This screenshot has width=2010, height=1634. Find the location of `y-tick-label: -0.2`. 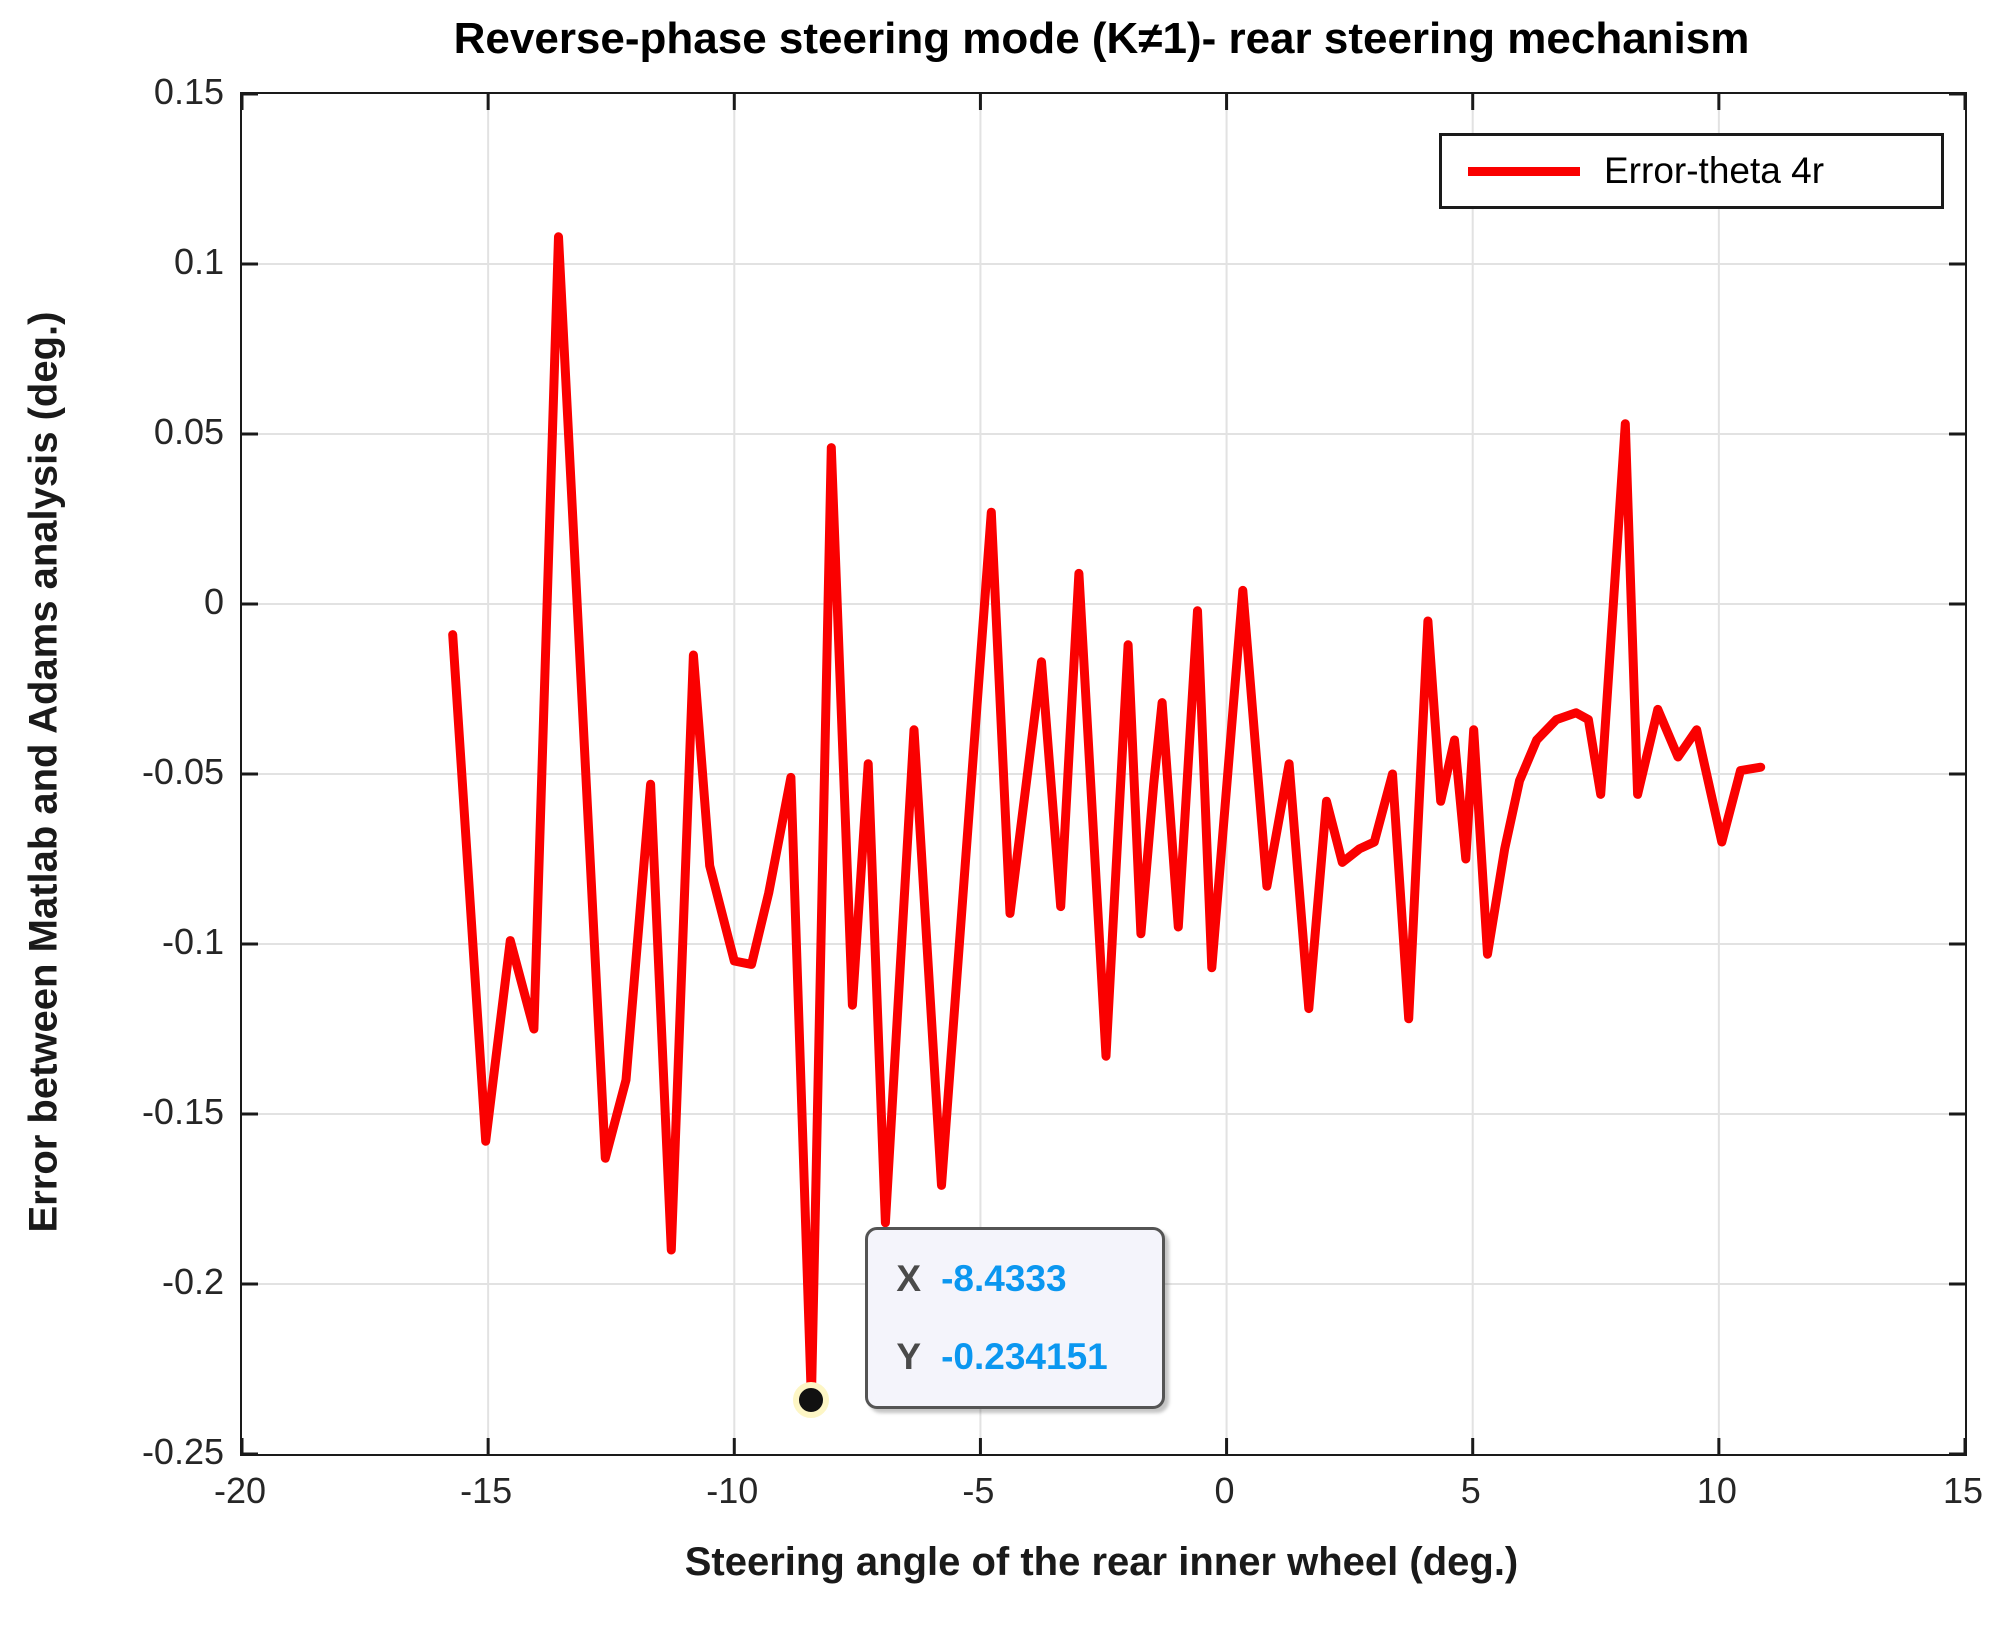

y-tick-label: -0.2 is located at coordinates (192, 1281).